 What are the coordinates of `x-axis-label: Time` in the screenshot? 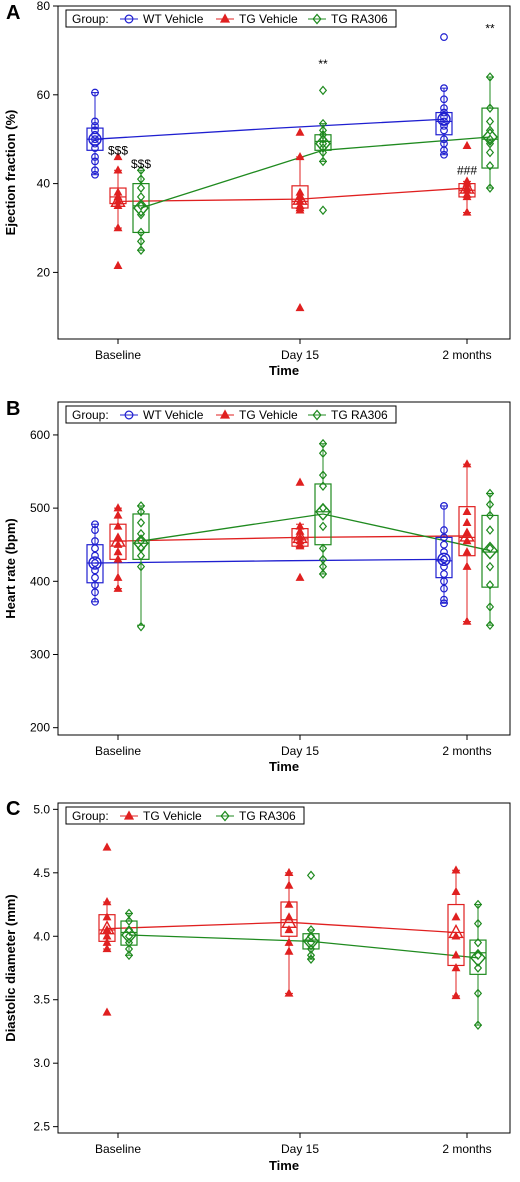 It's located at (284, 1165).